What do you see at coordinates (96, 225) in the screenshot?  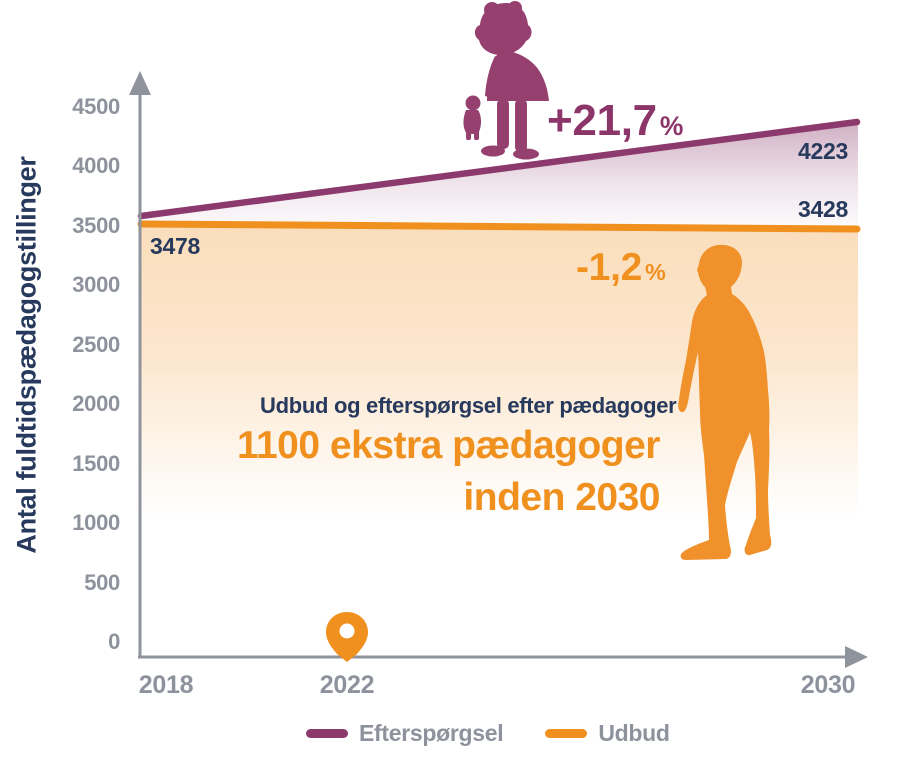 I see `y-tick-3500: 3500` at bounding box center [96, 225].